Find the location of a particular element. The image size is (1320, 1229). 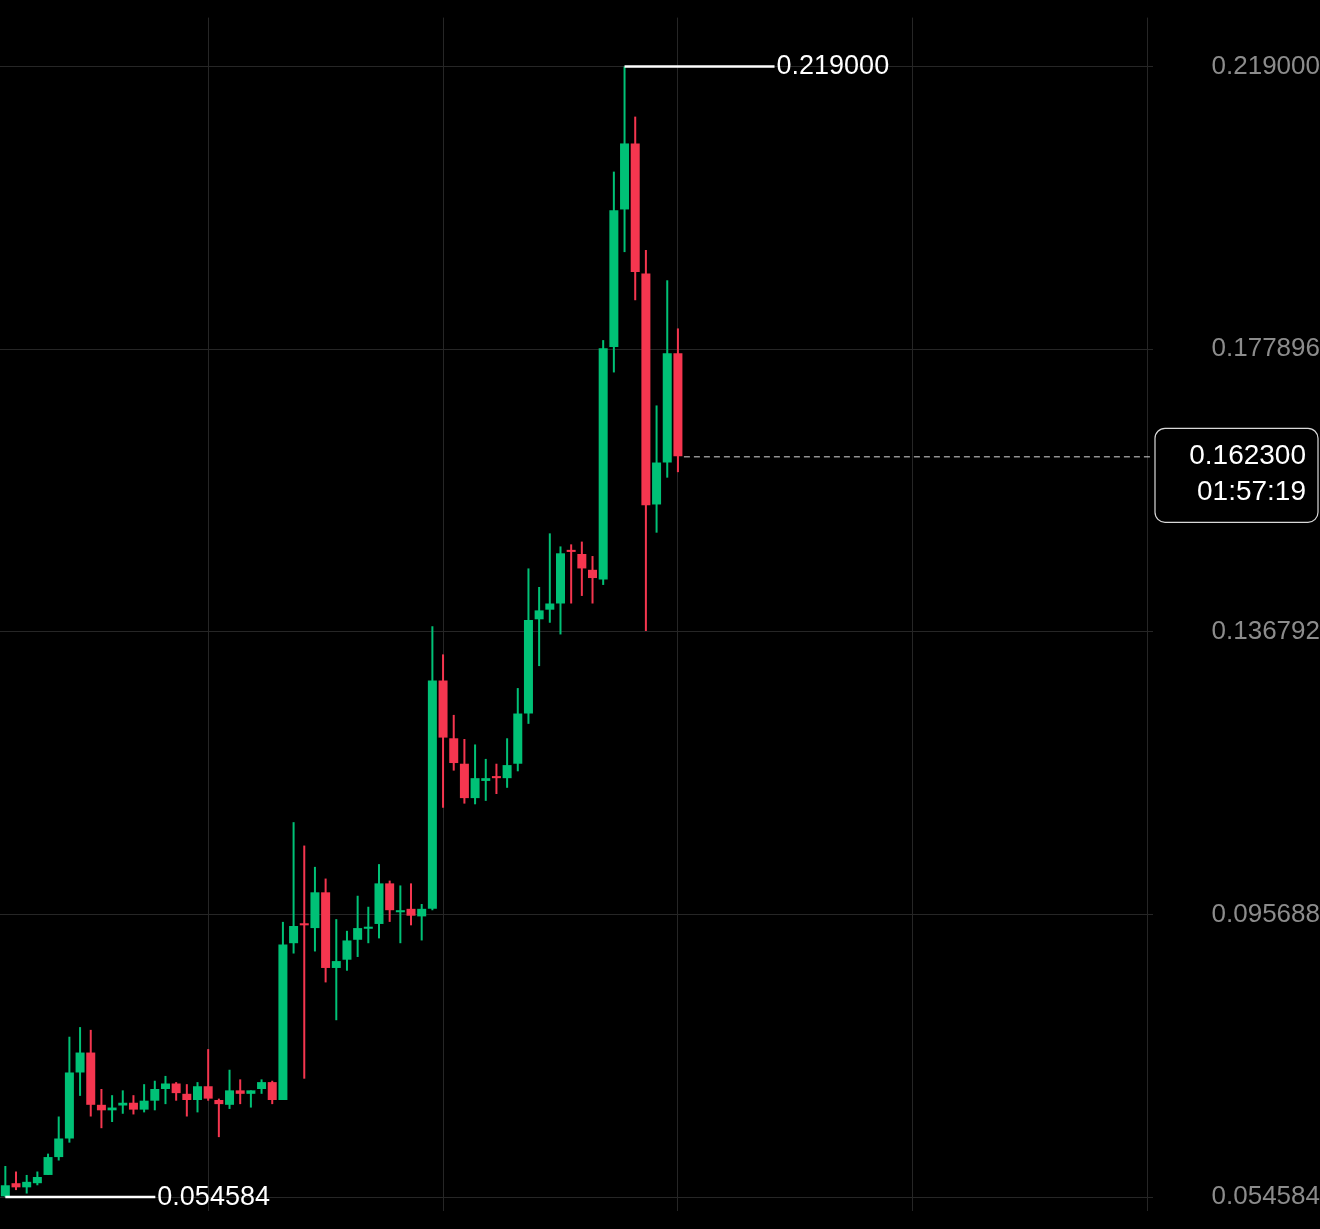

y-tick-label: 0.095688 is located at coordinates (1265, 912).